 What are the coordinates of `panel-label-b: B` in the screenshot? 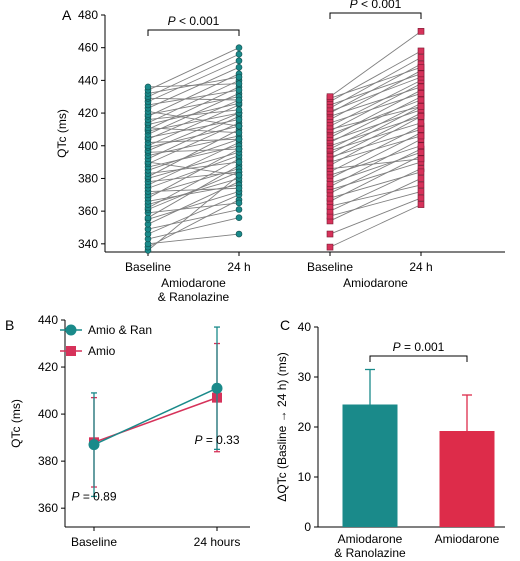 It's located at (9, 325).